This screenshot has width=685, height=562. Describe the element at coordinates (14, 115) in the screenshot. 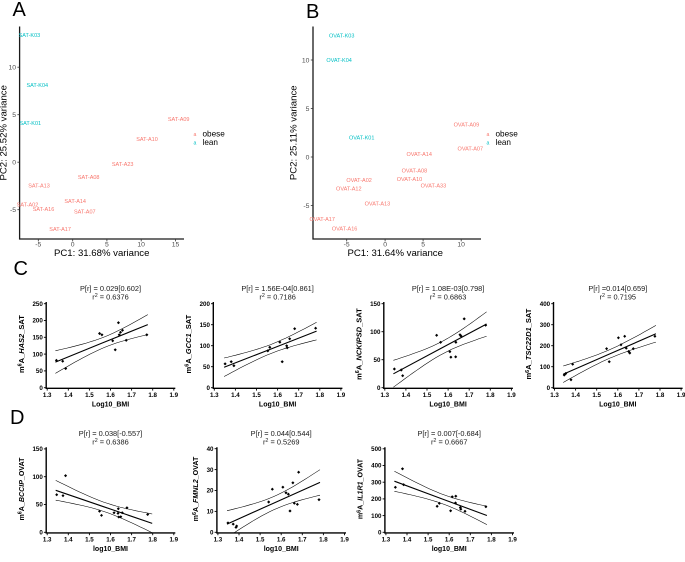

I see `svg-text: 5` at that location.